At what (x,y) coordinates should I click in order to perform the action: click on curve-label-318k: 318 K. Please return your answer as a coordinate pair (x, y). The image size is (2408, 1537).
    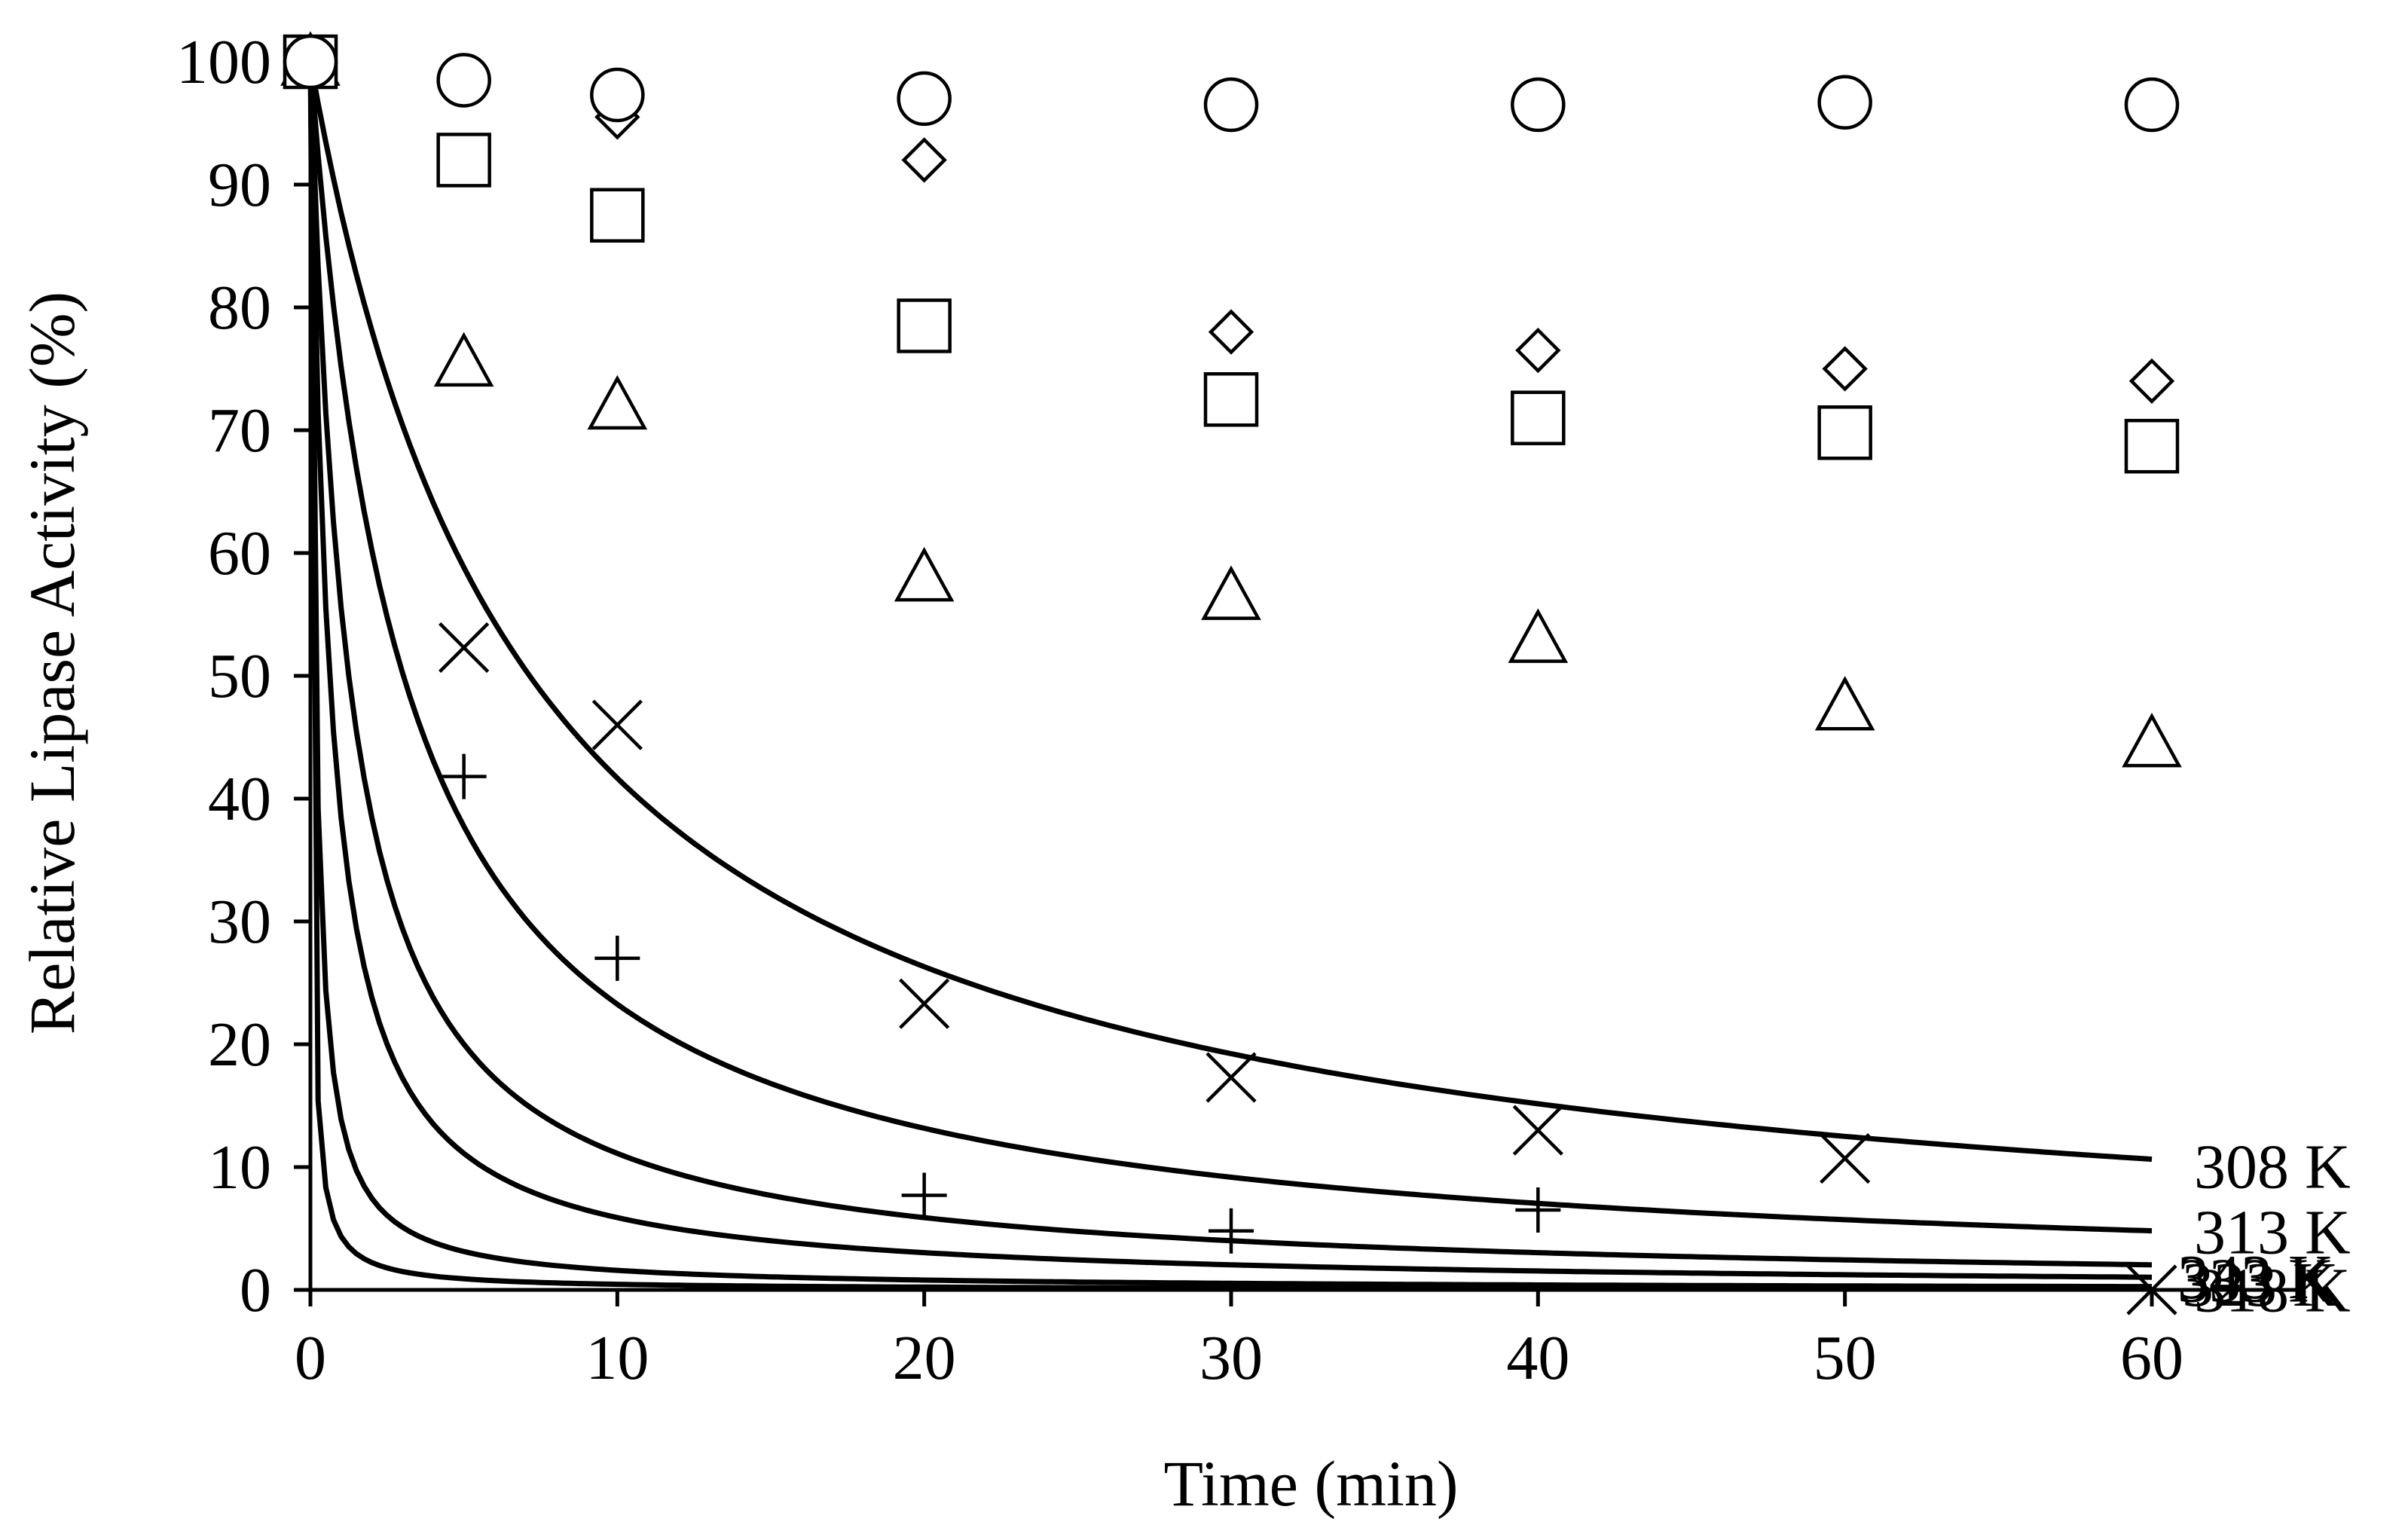
    Looking at the image, I should click on (2272, 1291).